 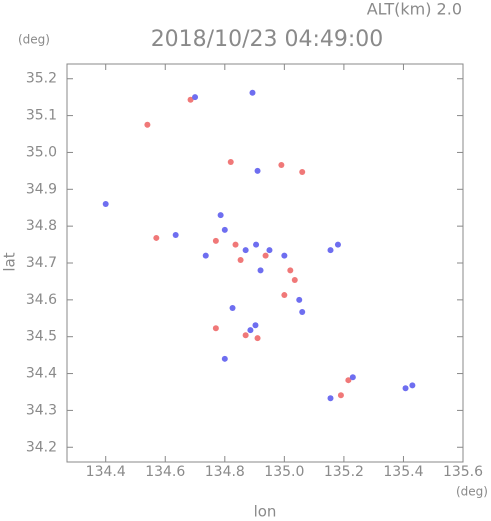 I want to click on x-tick-label: 135.0, so click(x=284, y=472).